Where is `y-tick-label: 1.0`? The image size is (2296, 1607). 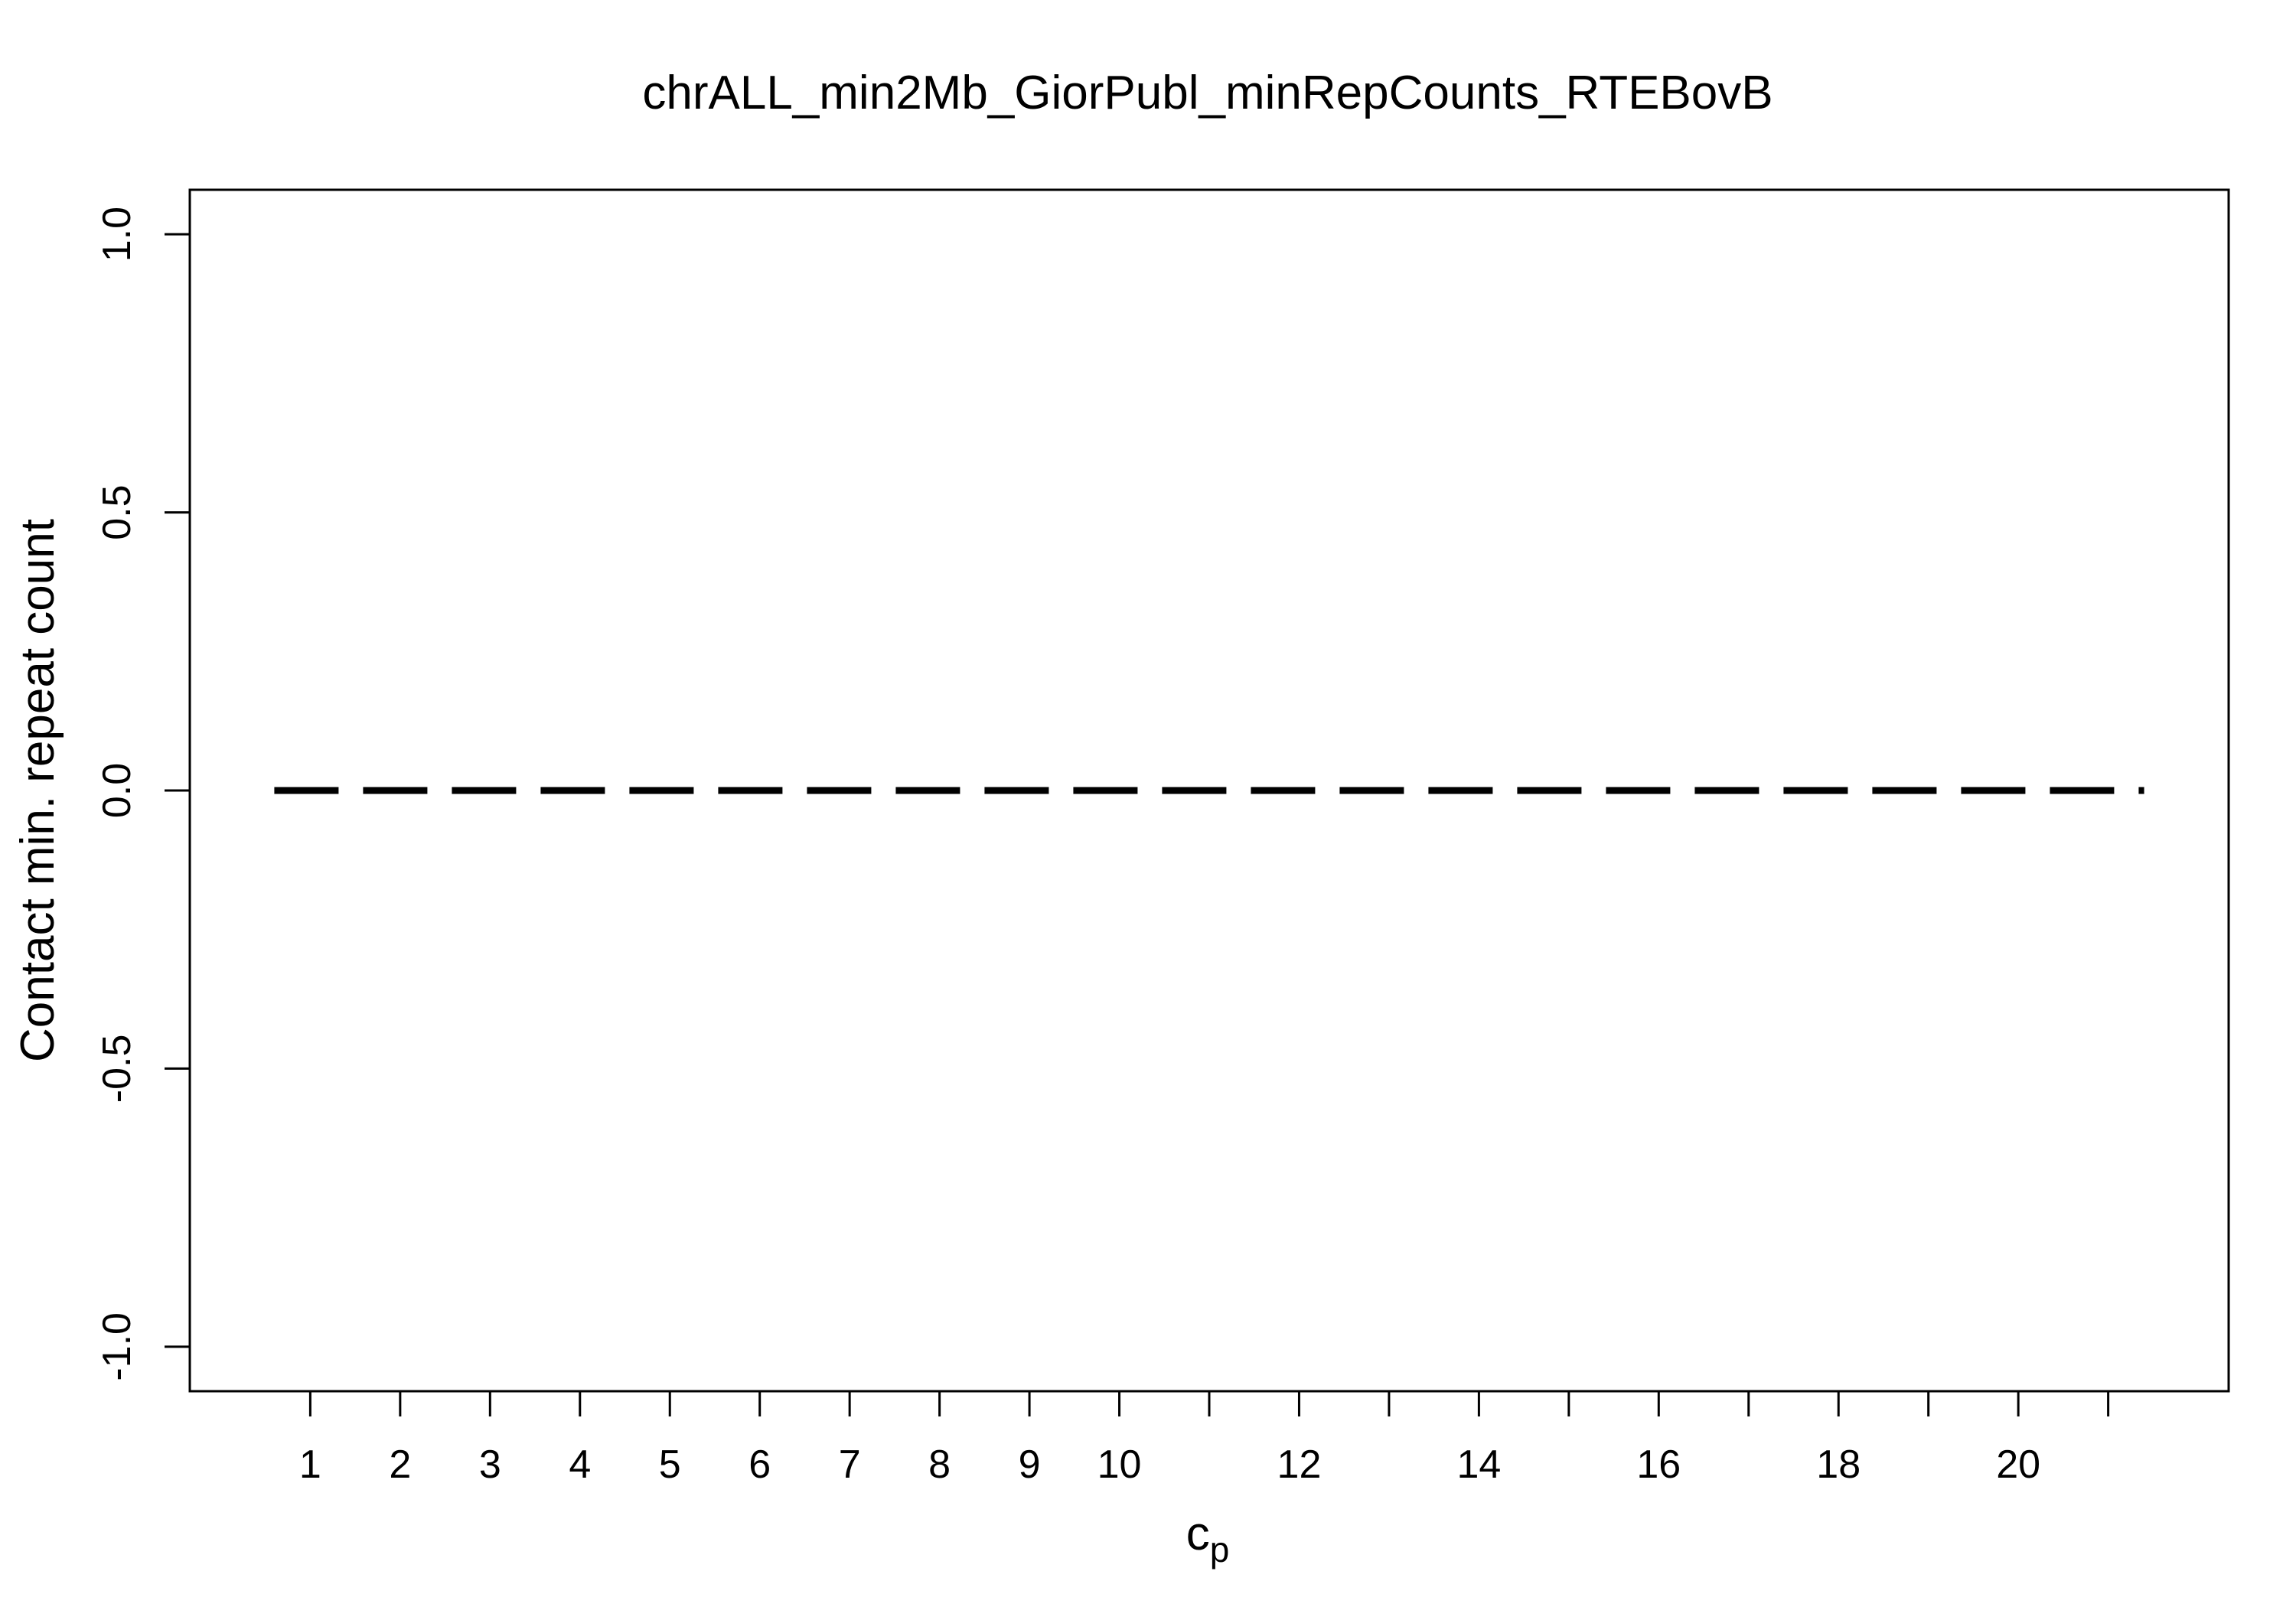 y-tick-label: 1.0 is located at coordinates (117, 234).